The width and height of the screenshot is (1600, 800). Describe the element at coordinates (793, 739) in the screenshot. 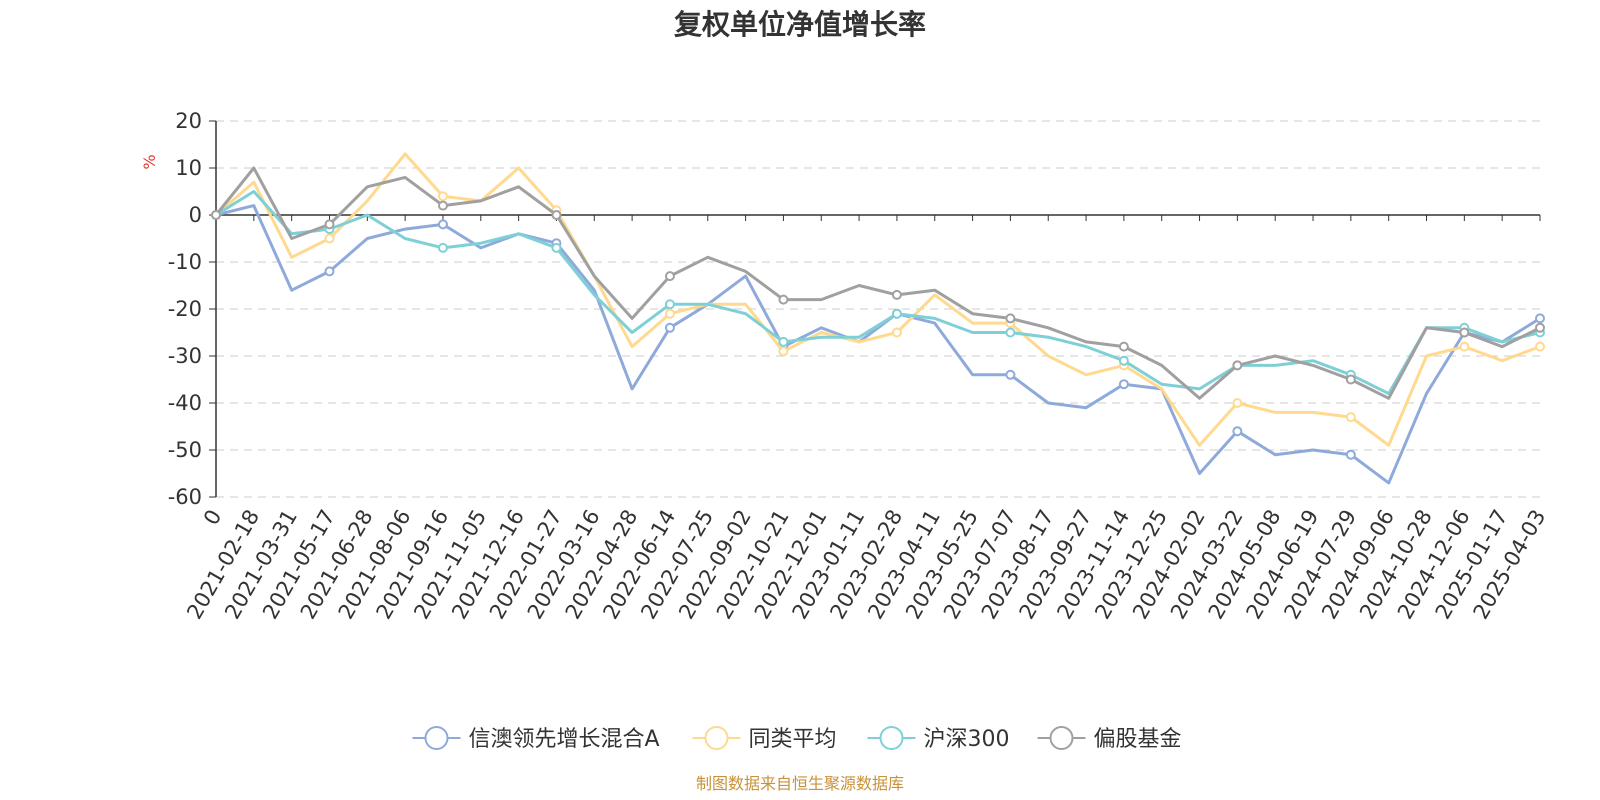

I see `legend-label: 同类平均` at that location.